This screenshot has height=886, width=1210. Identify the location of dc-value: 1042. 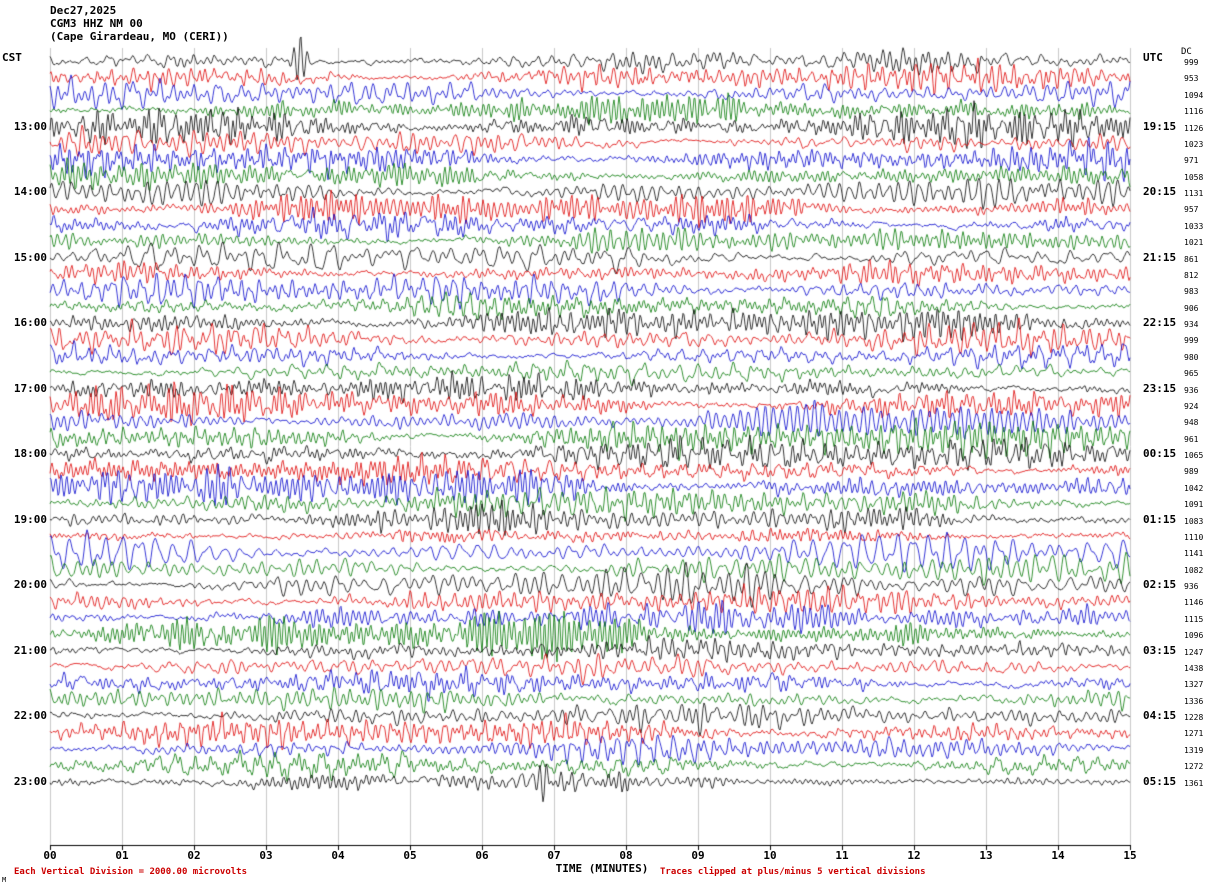
(1194, 488).